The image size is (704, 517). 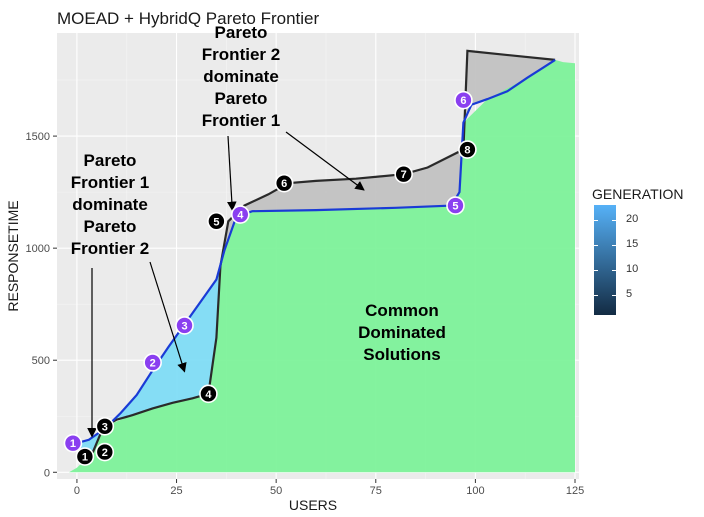 I want to click on legend-colorbar, so click(x=605, y=260).